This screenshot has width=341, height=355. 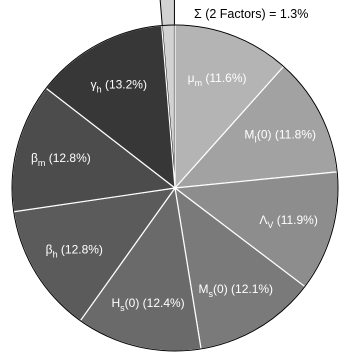 I want to click on slice-label-3: Ms(0) (12.1%), so click(x=236, y=290).